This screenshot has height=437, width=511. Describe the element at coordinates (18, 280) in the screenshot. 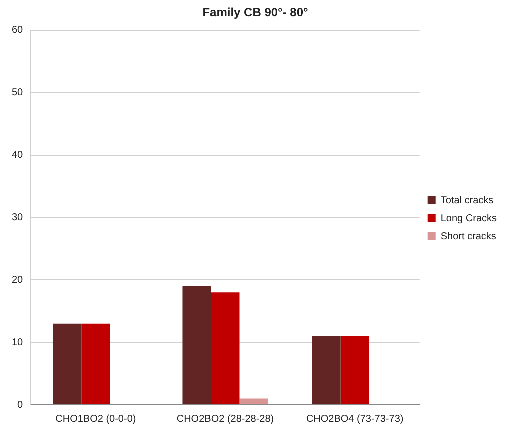

I see `y-tick-label: 20` at that location.